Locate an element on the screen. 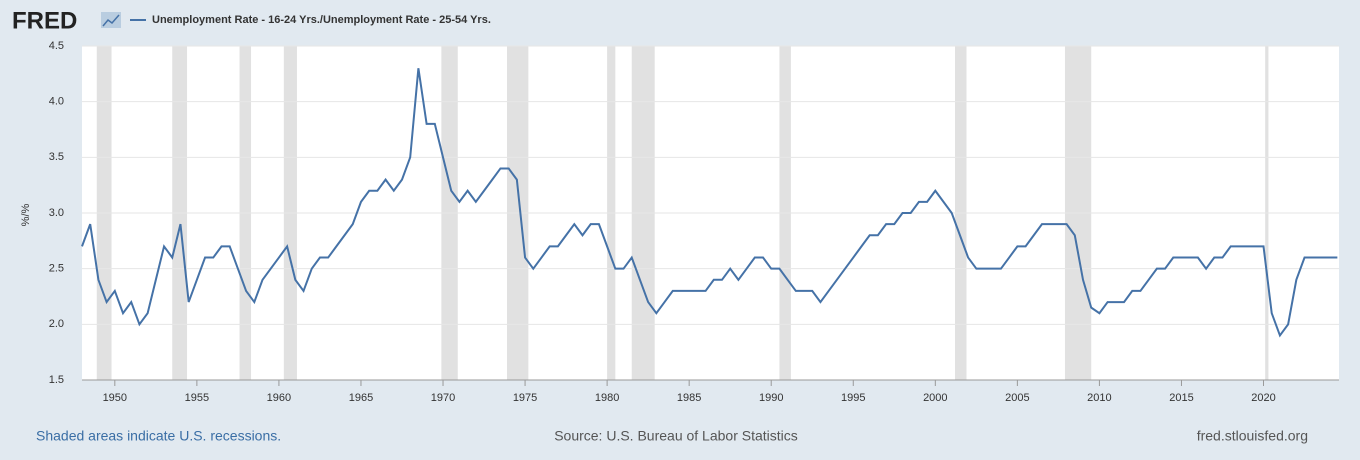 This screenshot has height=460, width=1360. x-tick-label: 1975 is located at coordinates (525, 398).